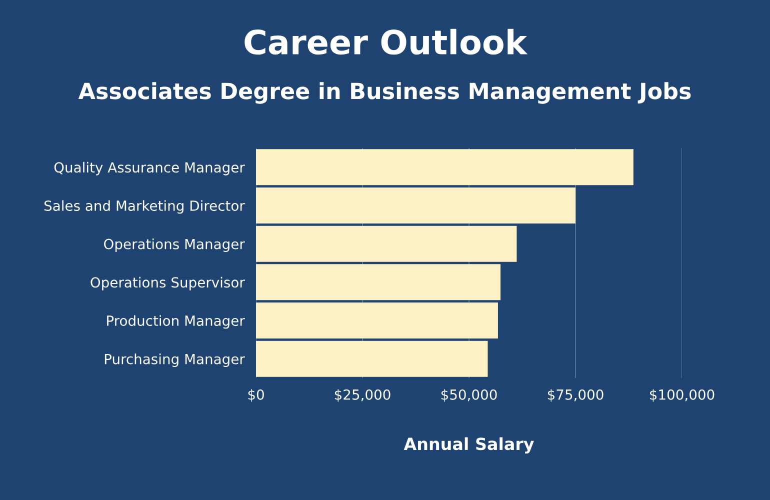 The width and height of the screenshot is (770, 500). What do you see at coordinates (576, 395) in the screenshot?
I see `x-tick-label: $75,000` at bounding box center [576, 395].